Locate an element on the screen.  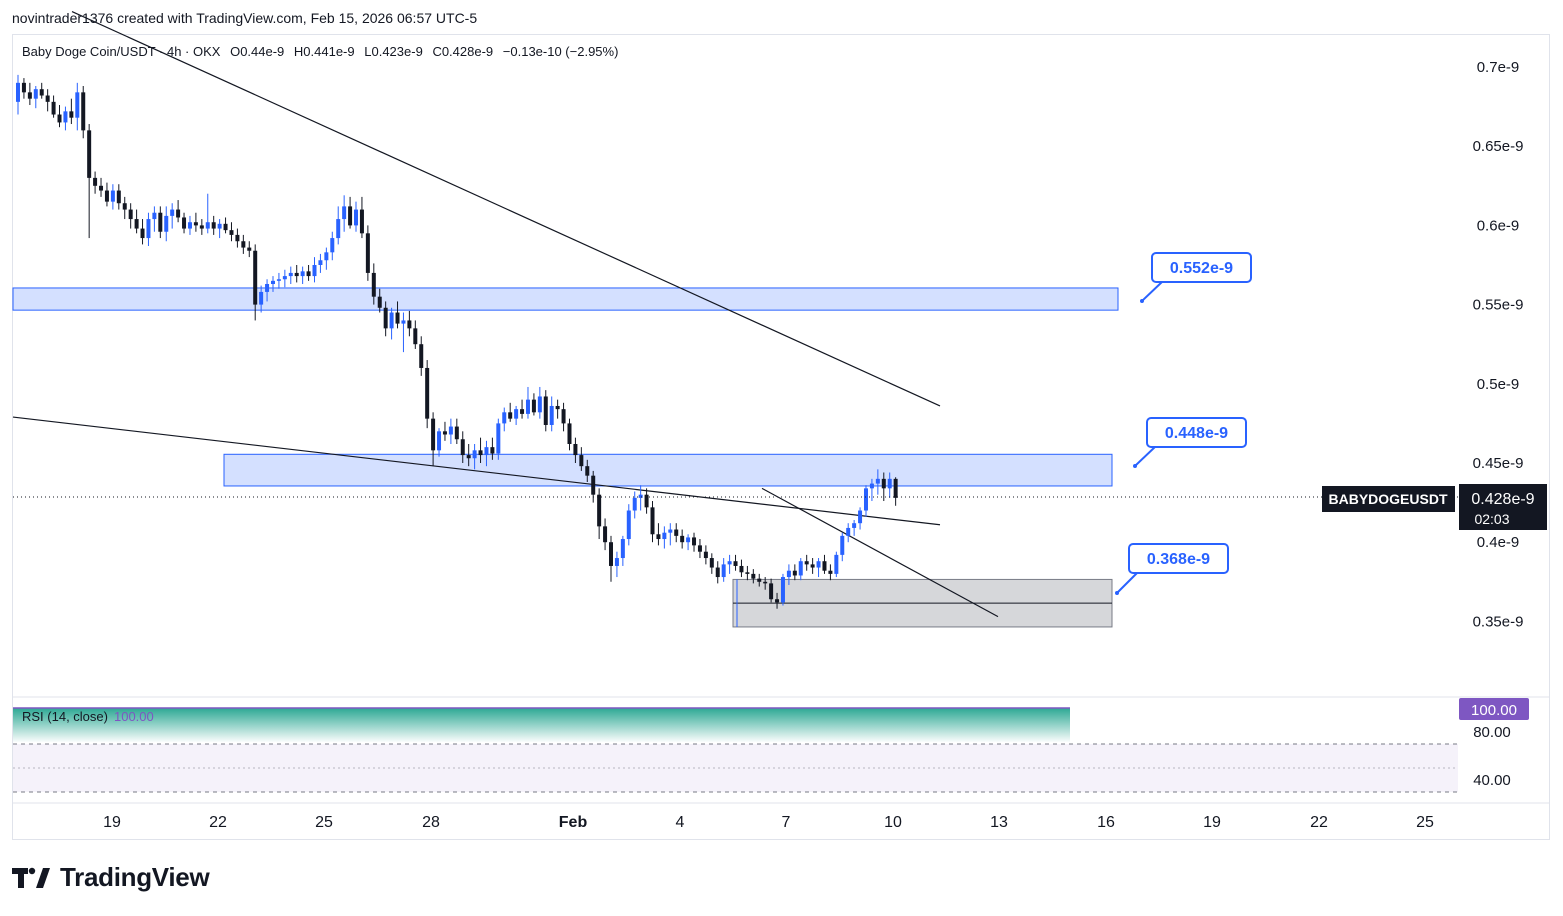
time-tick: 4 is located at coordinates (680, 822).